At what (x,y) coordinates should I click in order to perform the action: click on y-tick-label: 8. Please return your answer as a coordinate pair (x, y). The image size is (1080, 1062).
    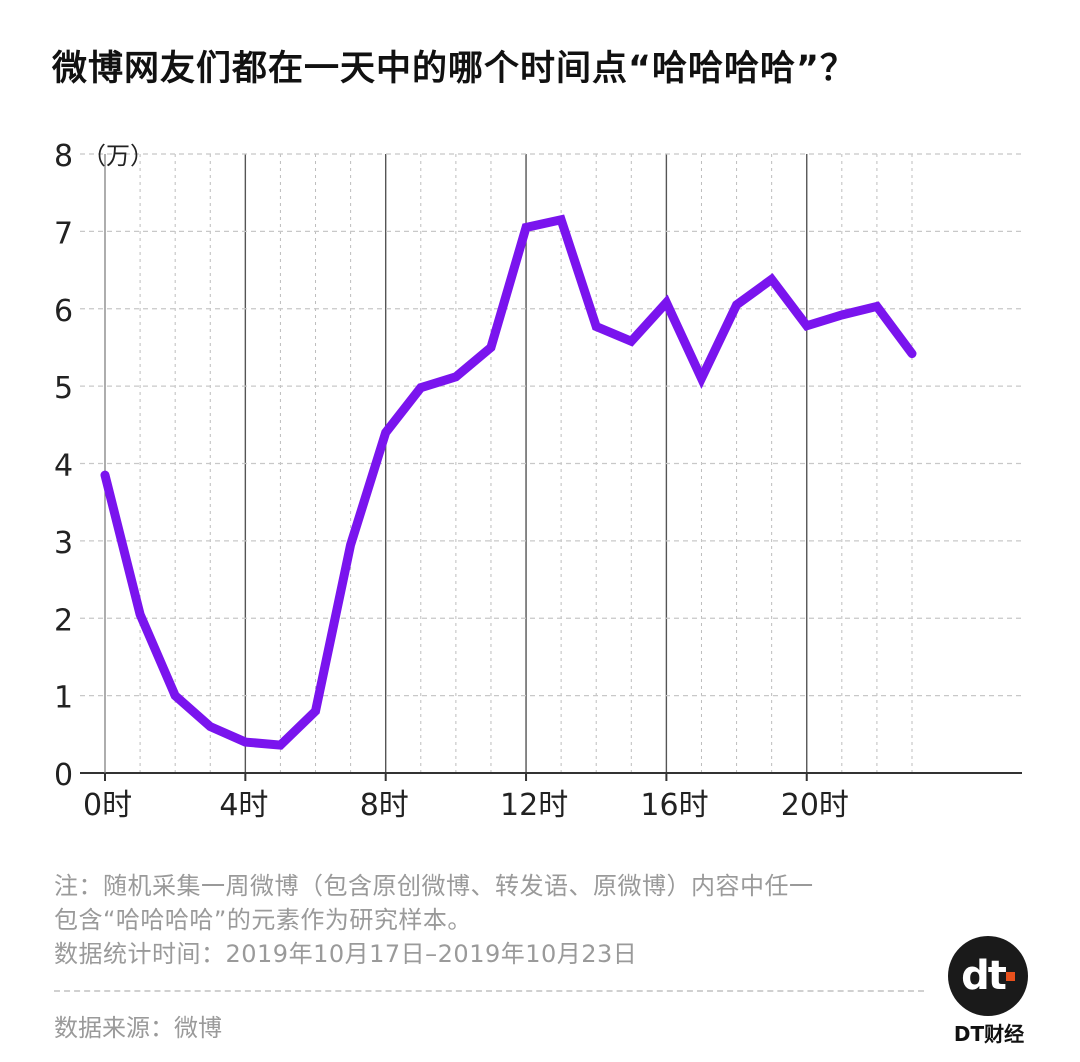
    Looking at the image, I should click on (63, 156).